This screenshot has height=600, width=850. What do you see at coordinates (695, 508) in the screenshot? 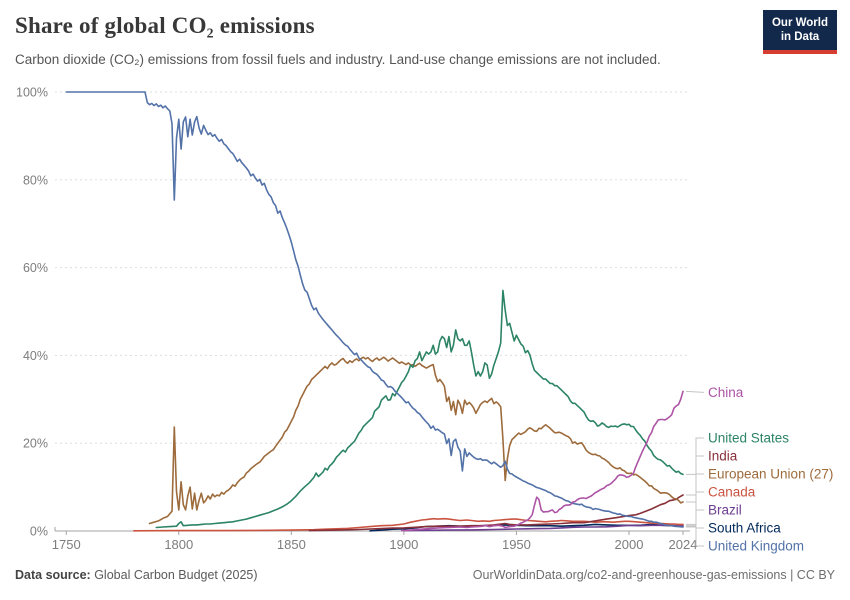
I see `label-connector-canada` at bounding box center [695, 508].